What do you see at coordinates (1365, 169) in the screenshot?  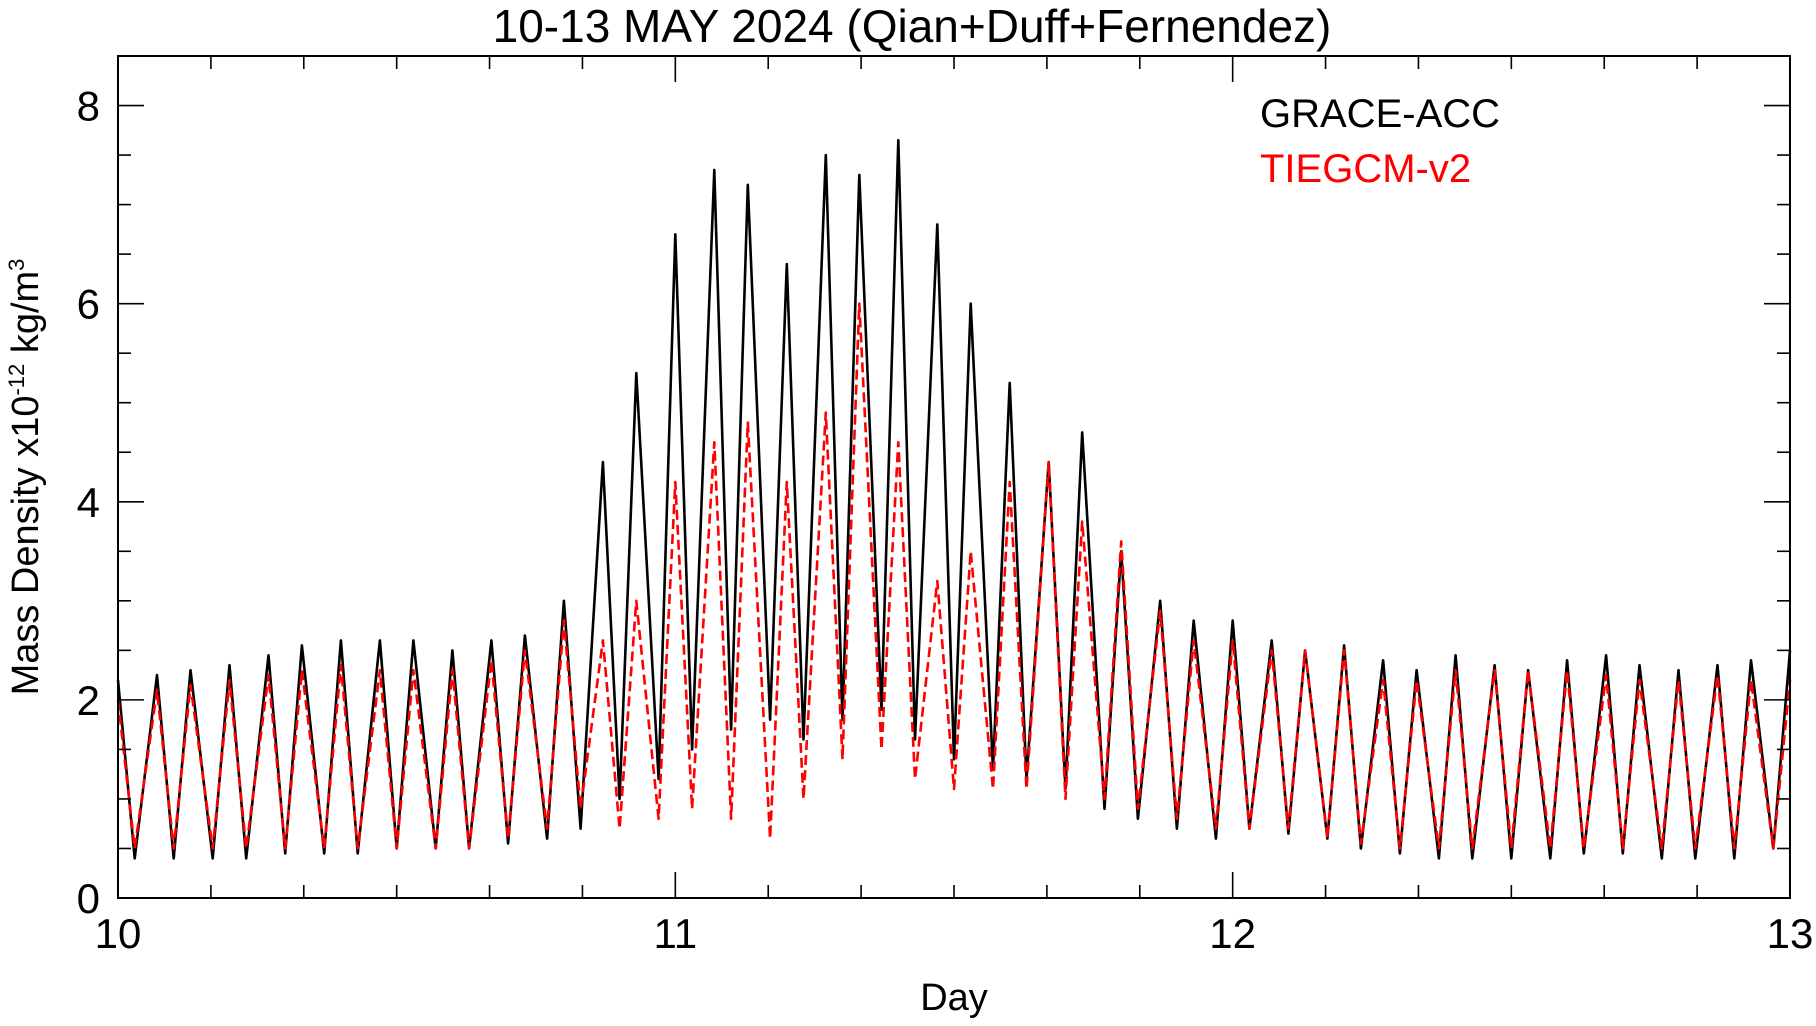 I see `legend-item-tiegcm-v2: TIEGCM-v2` at bounding box center [1365, 169].